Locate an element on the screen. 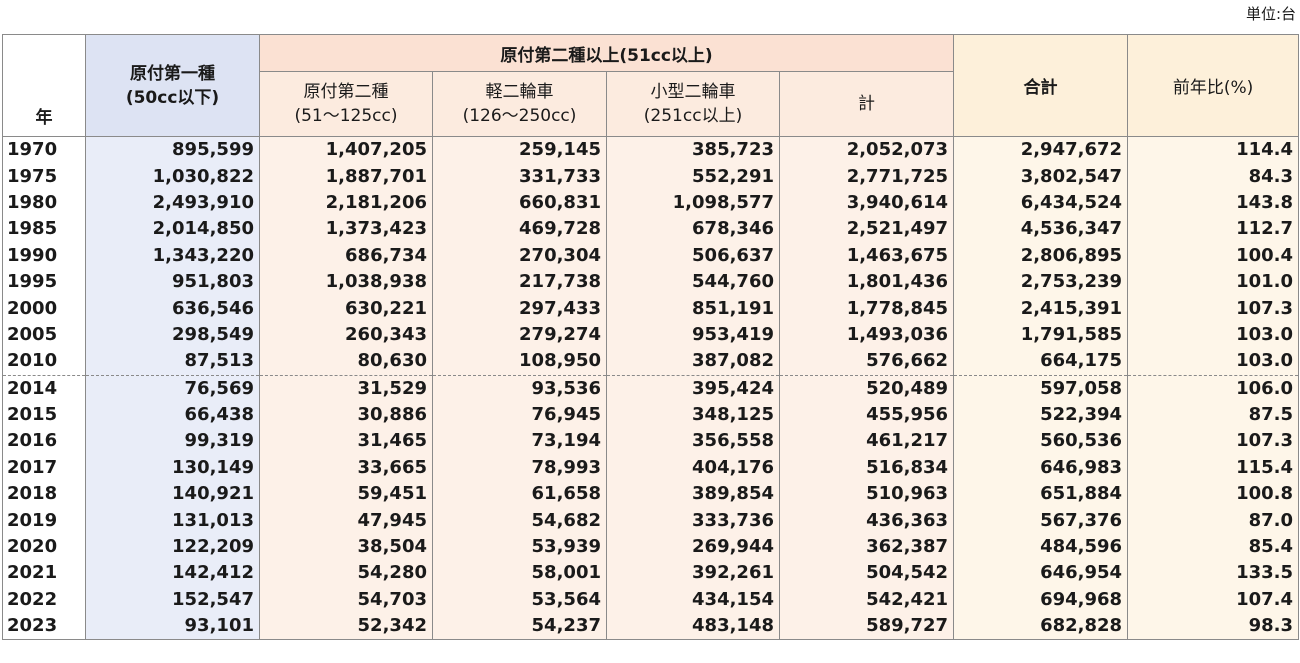  cell-gen2: 30,886 is located at coordinates (346, 415).